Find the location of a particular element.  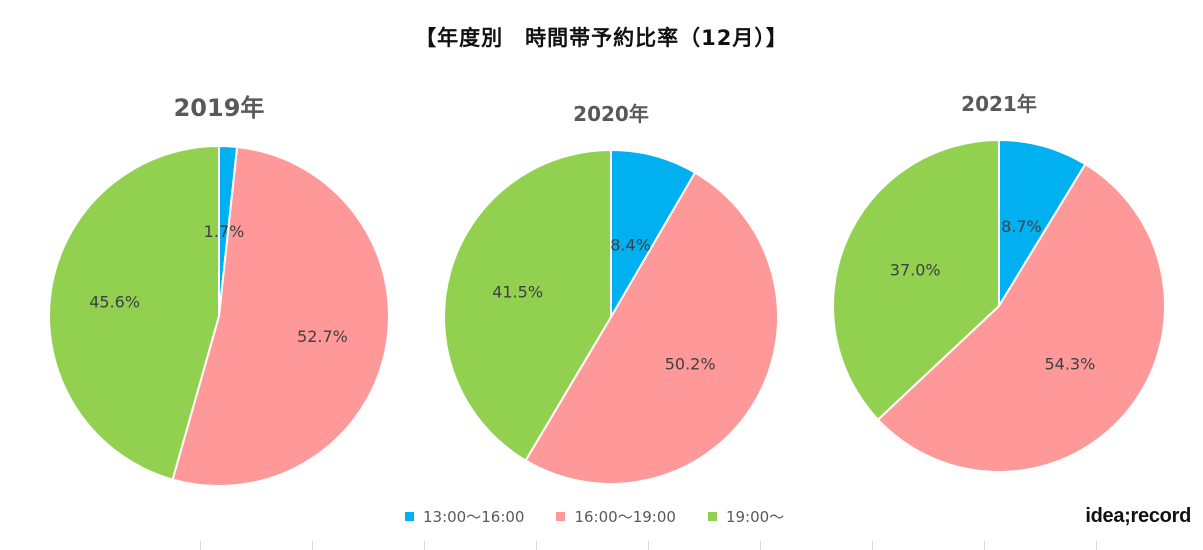

pie-label-2020-16-19: 50.2% is located at coordinates (690, 364).